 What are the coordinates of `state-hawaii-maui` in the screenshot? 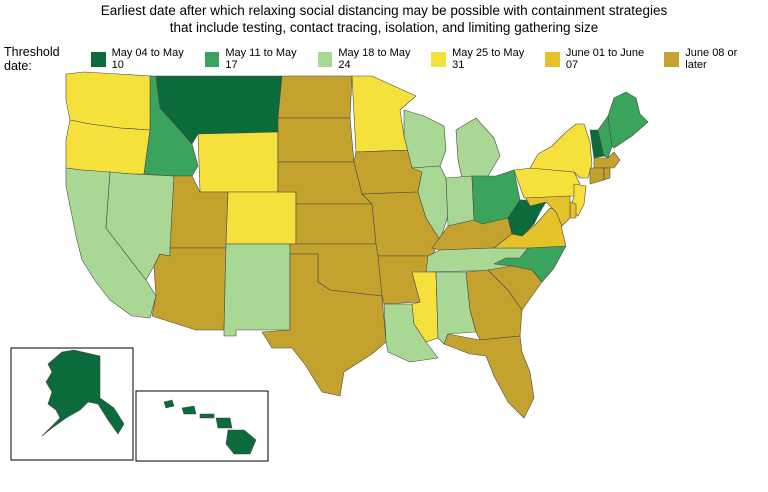 It's located at (224, 423).